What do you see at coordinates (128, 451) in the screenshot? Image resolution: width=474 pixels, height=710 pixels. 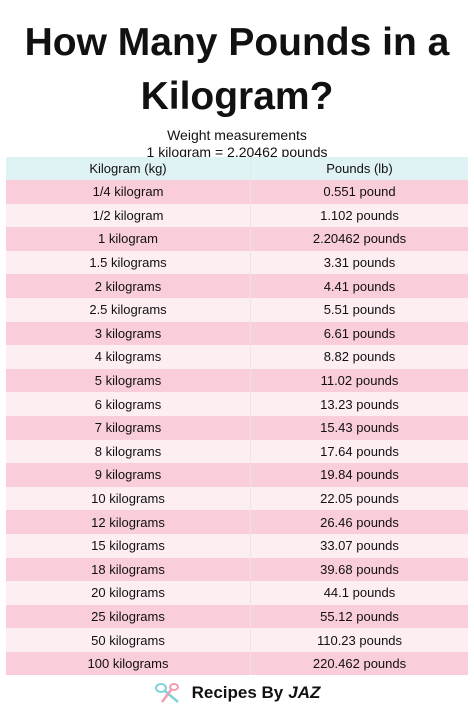 I see `table-cell: 8 kilograms` at bounding box center [128, 451].